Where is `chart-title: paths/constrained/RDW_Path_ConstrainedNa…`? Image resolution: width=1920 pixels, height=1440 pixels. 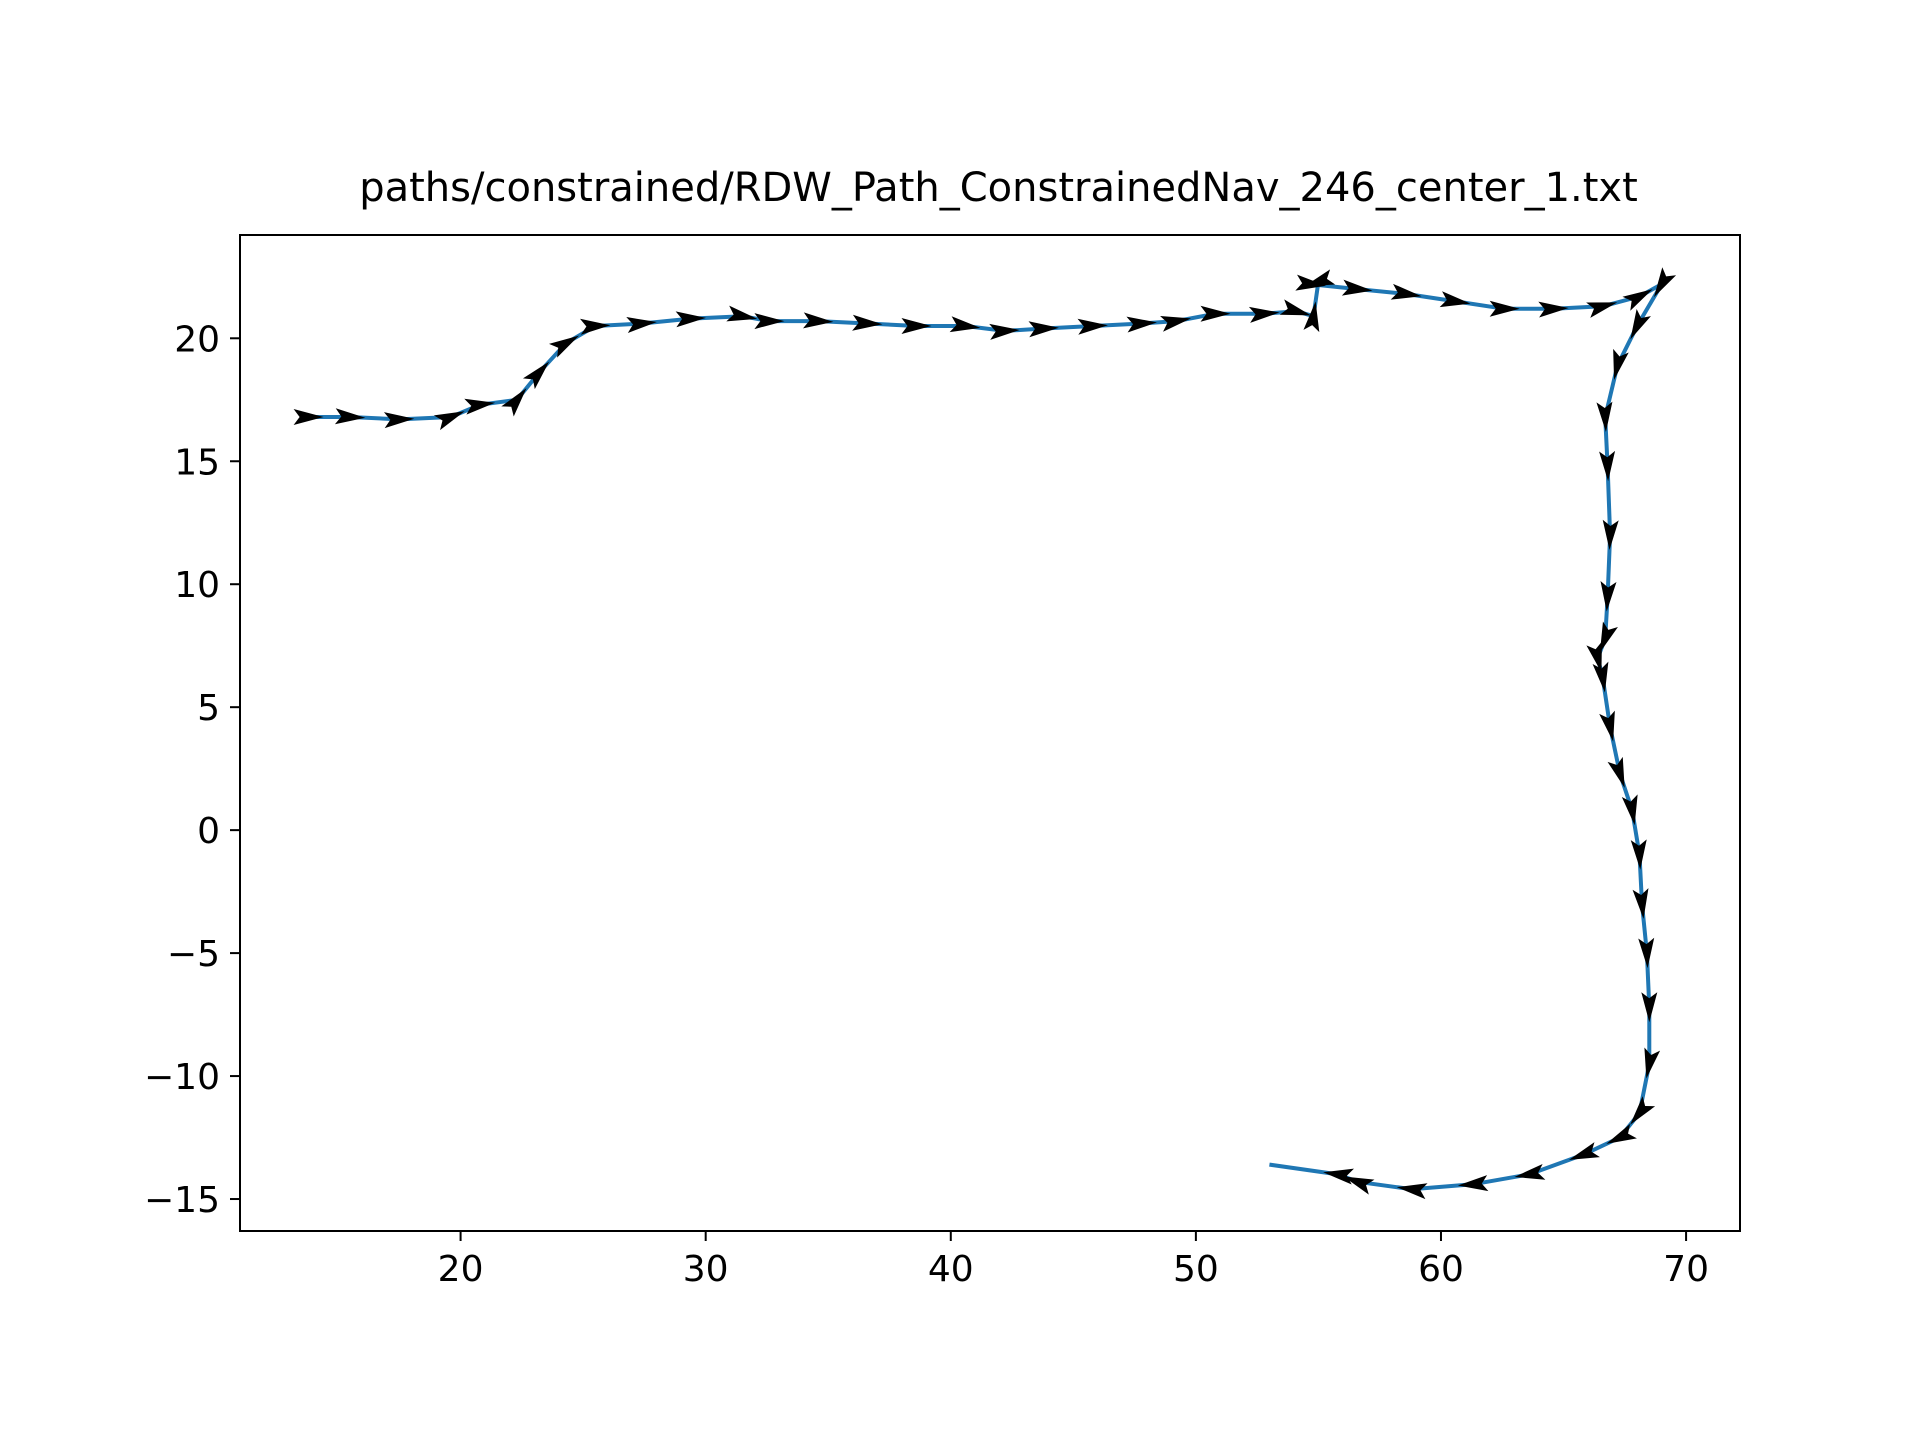 chart-title: paths/constrained/RDW_Path_ConstrainedNa… is located at coordinates (998, 188).